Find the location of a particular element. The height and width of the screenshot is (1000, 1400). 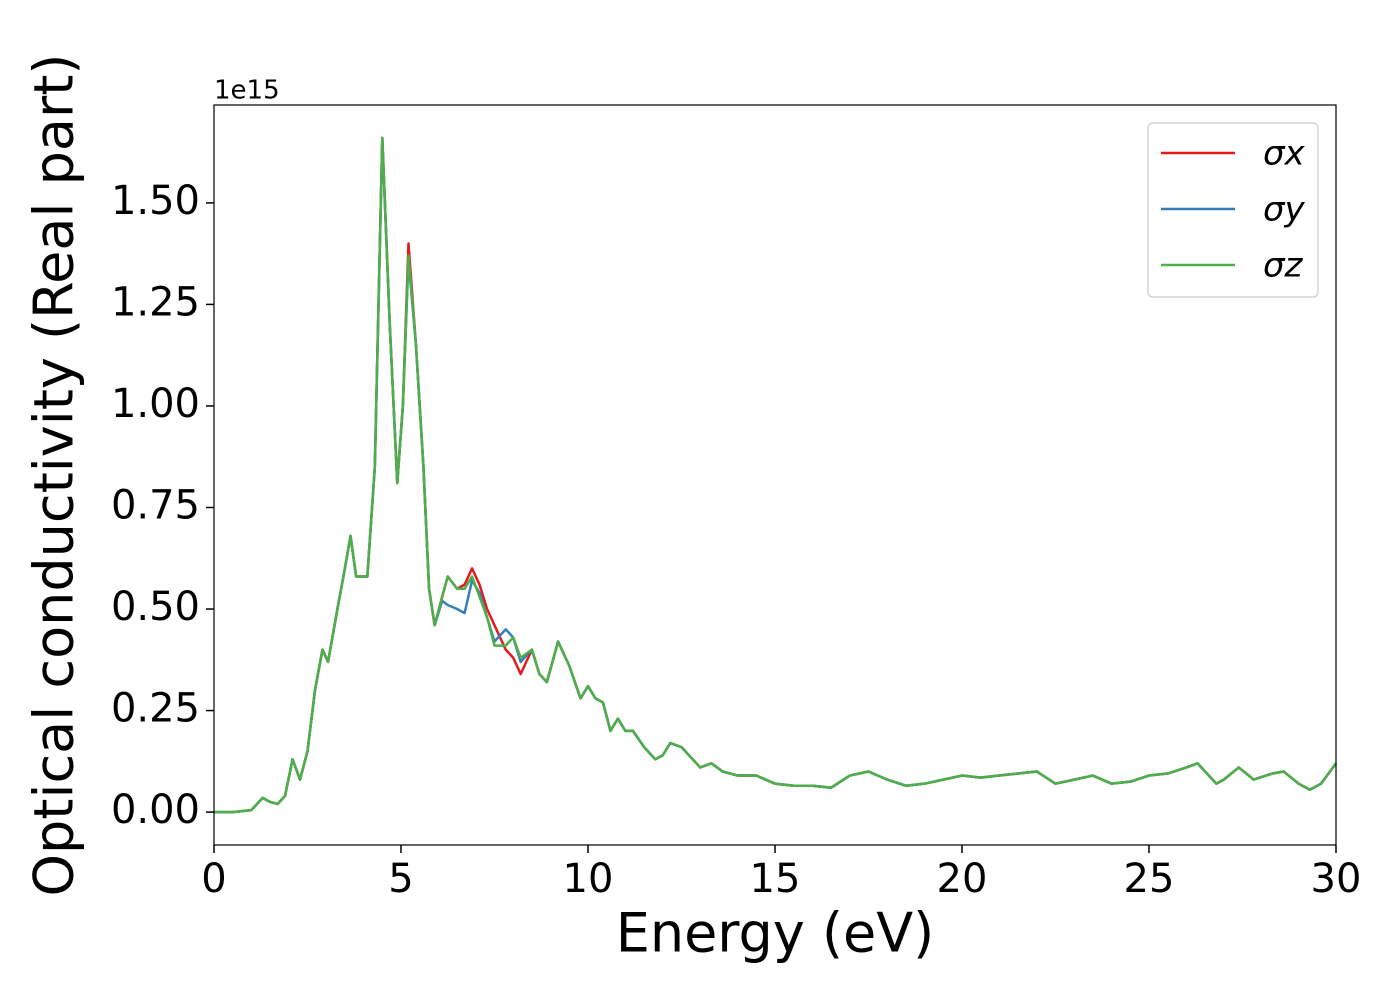

x-tick-label: 20 is located at coordinates (962, 879).